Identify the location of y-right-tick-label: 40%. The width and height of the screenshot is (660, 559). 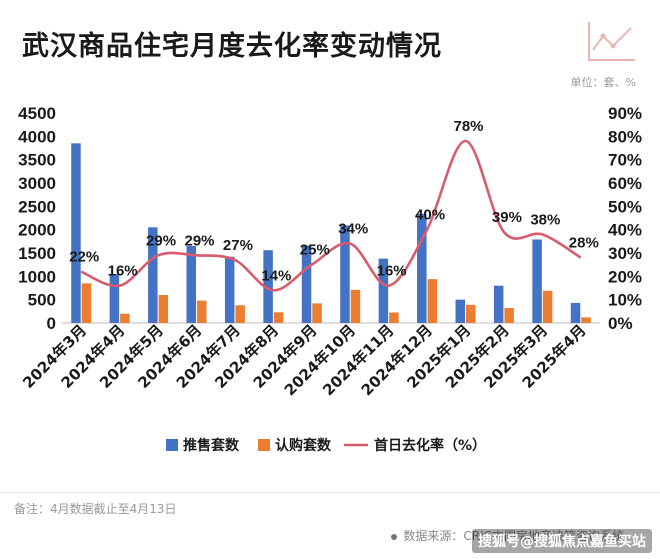
(625, 230).